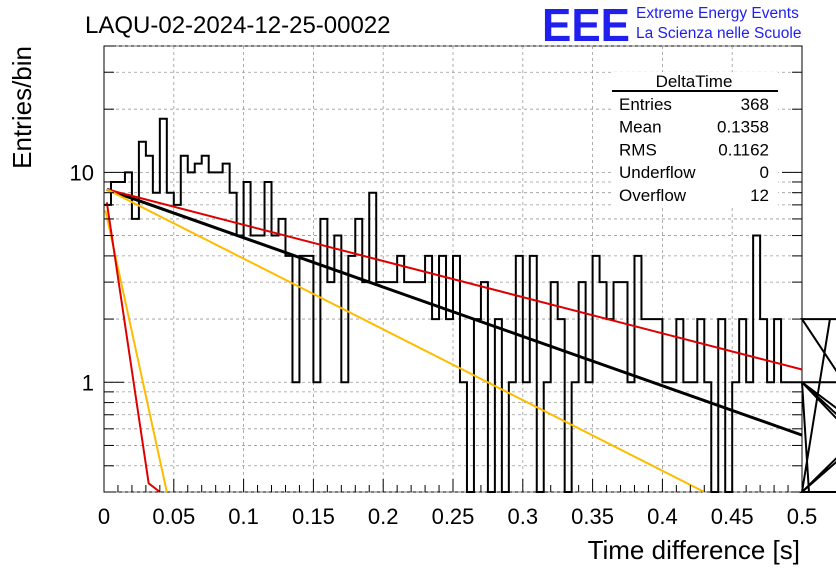 Image resolution: width=836 pixels, height=572 pixels. I want to click on stats-value: 0.1358, so click(743, 127).